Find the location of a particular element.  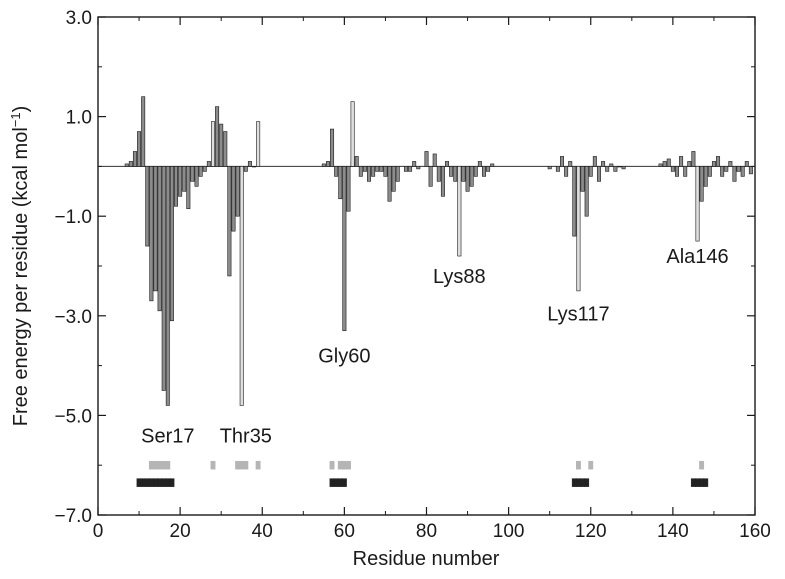

x-tick-label-120: 120 is located at coordinates (591, 531).